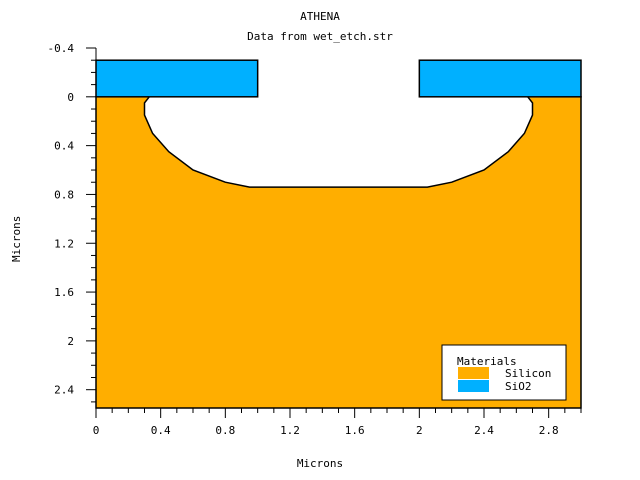 Image resolution: width=640 pixels, height=480 pixels. Describe the element at coordinates (70, 341) in the screenshot. I see `y-tick-label: 2` at that location.